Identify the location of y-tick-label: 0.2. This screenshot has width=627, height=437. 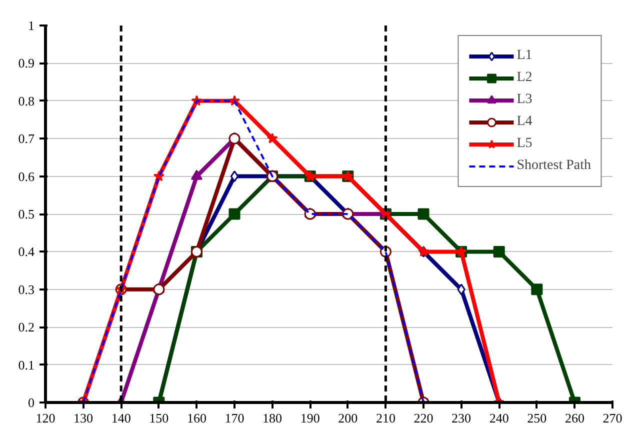
(26, 327).